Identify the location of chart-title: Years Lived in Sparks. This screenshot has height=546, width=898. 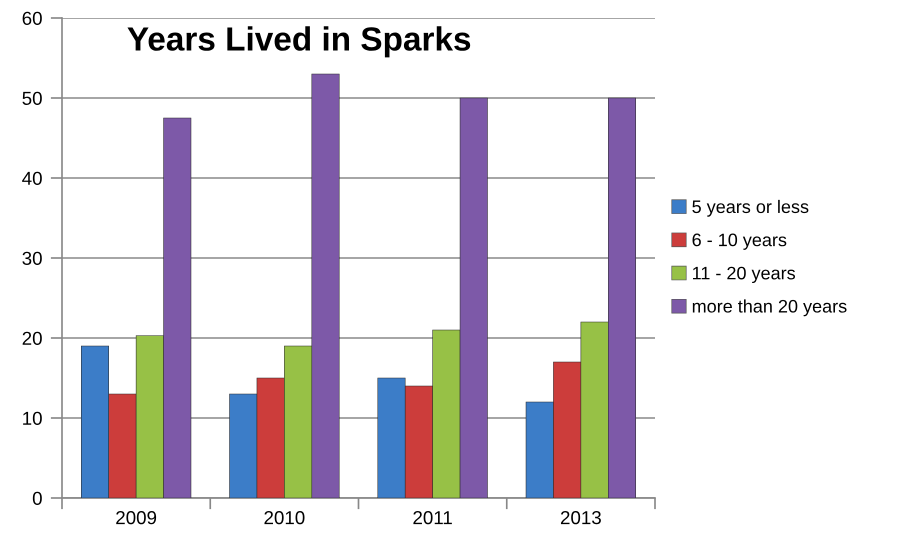
(298, 42).